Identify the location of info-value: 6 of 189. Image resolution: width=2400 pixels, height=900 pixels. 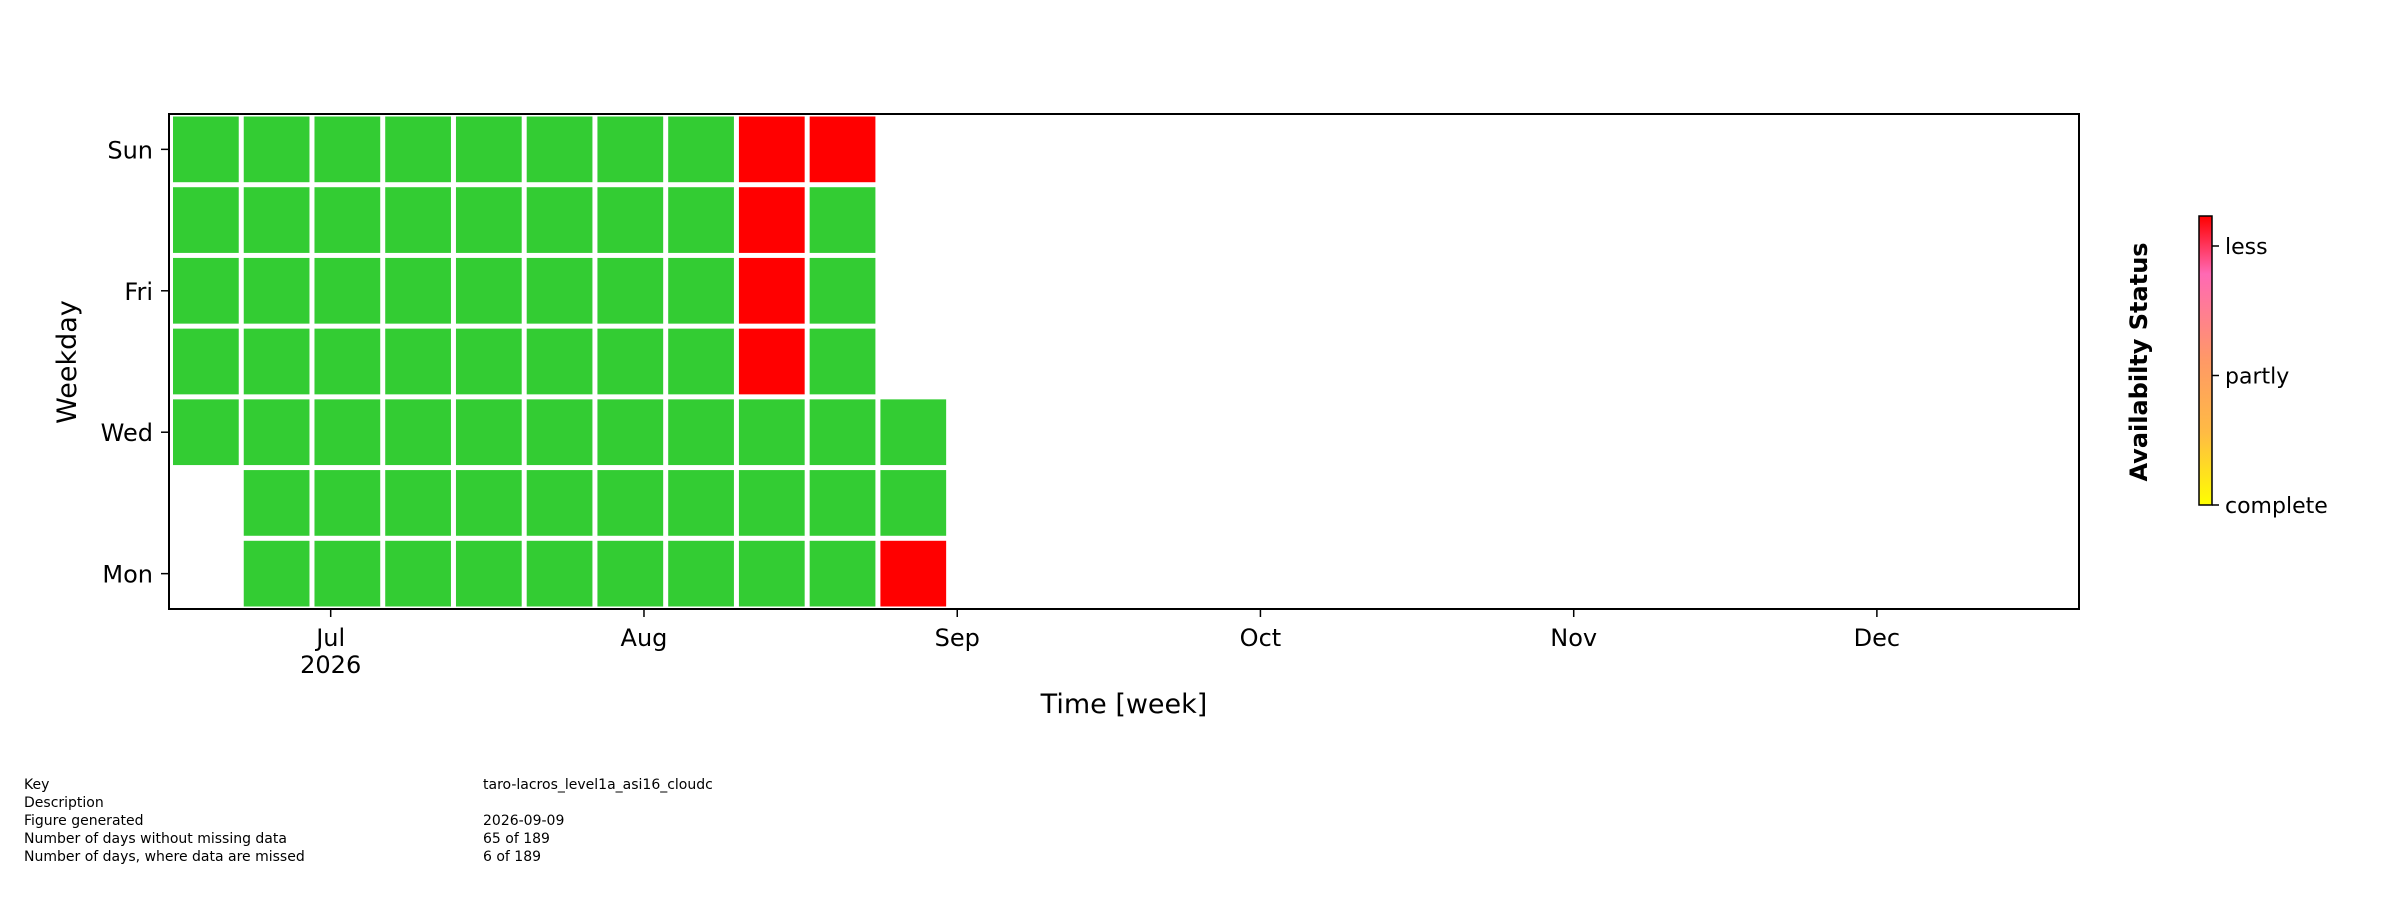
(512, 857).